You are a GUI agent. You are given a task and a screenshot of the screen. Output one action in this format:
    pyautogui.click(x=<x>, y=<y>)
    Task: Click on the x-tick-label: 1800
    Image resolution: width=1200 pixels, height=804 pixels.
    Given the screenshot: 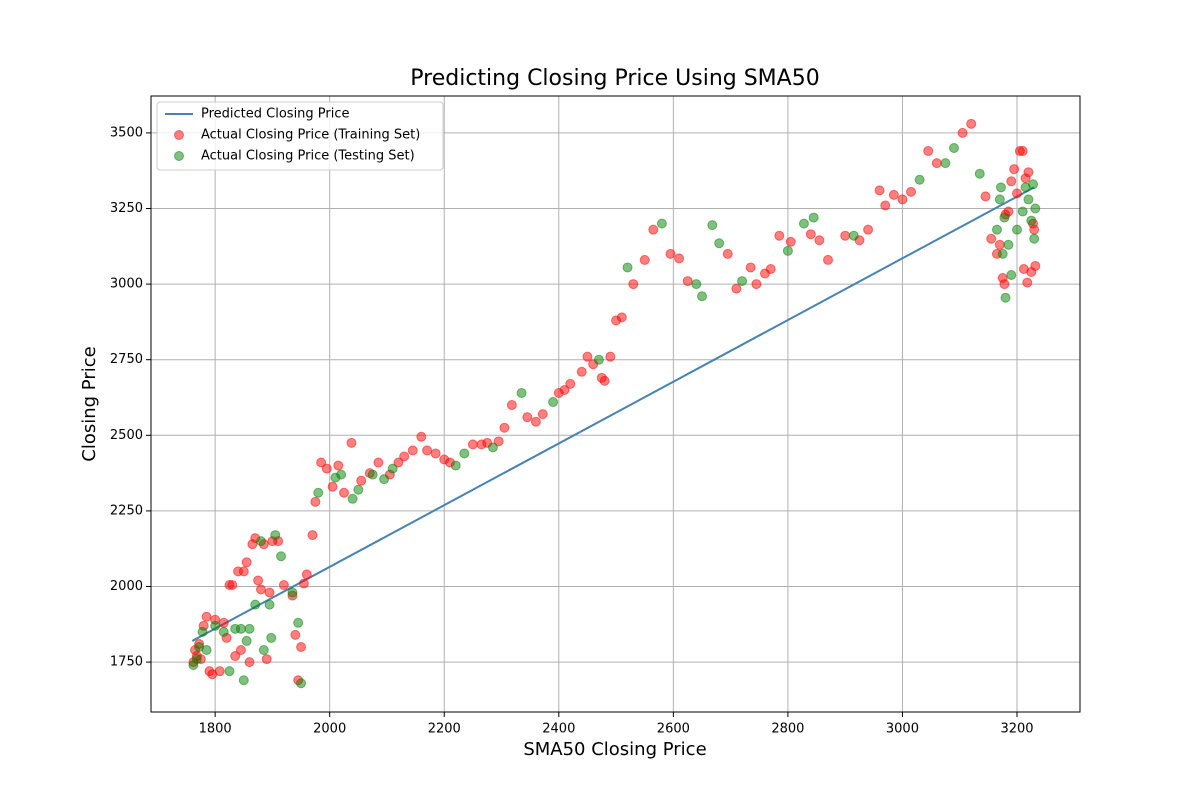 What is the action you would take?
    pyautogui.click(x=215, y=729)
    